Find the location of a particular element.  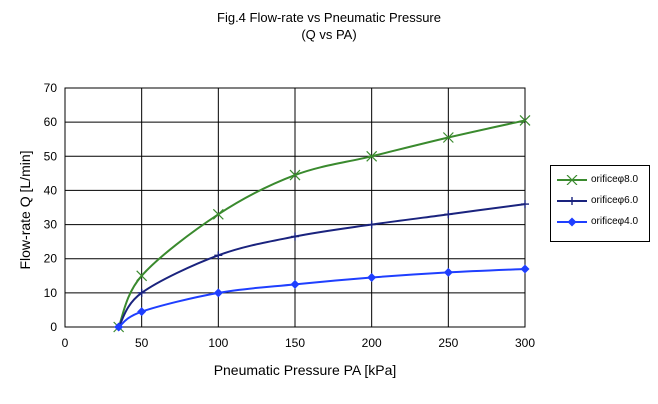

legend-item-series-2: orificeφ6.0 is located at coordinates (600, 203).